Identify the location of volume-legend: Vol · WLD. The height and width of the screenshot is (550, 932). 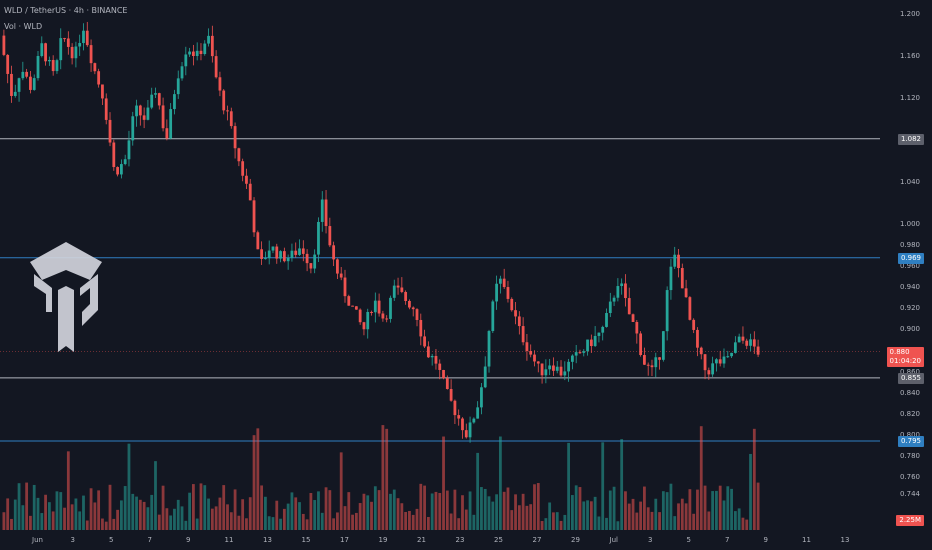
(23, 26).